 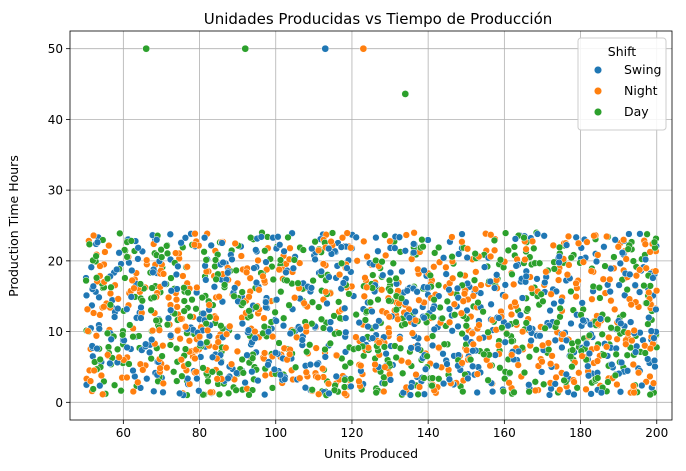 What do you see at coordinates (55, 120) in the screenshot?
I see `y-tick-label: 40` at bounding box center [55, 120].